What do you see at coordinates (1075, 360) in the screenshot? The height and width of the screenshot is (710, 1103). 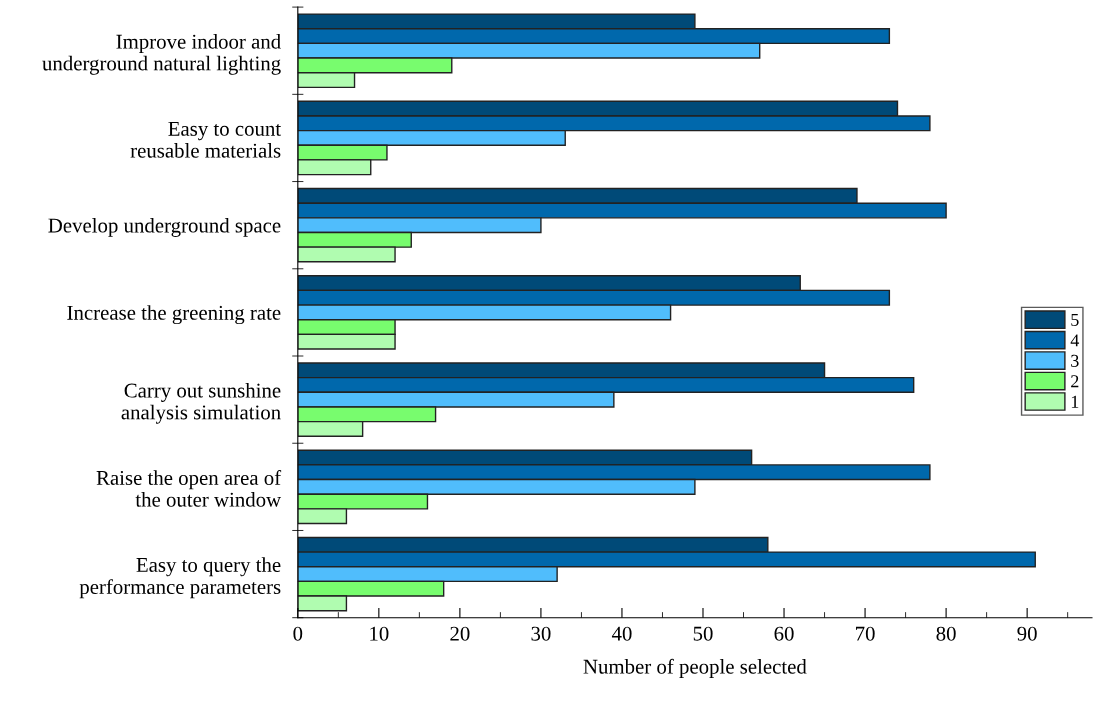 I see `legend-label: 3` at bounding box center [1075, 360].